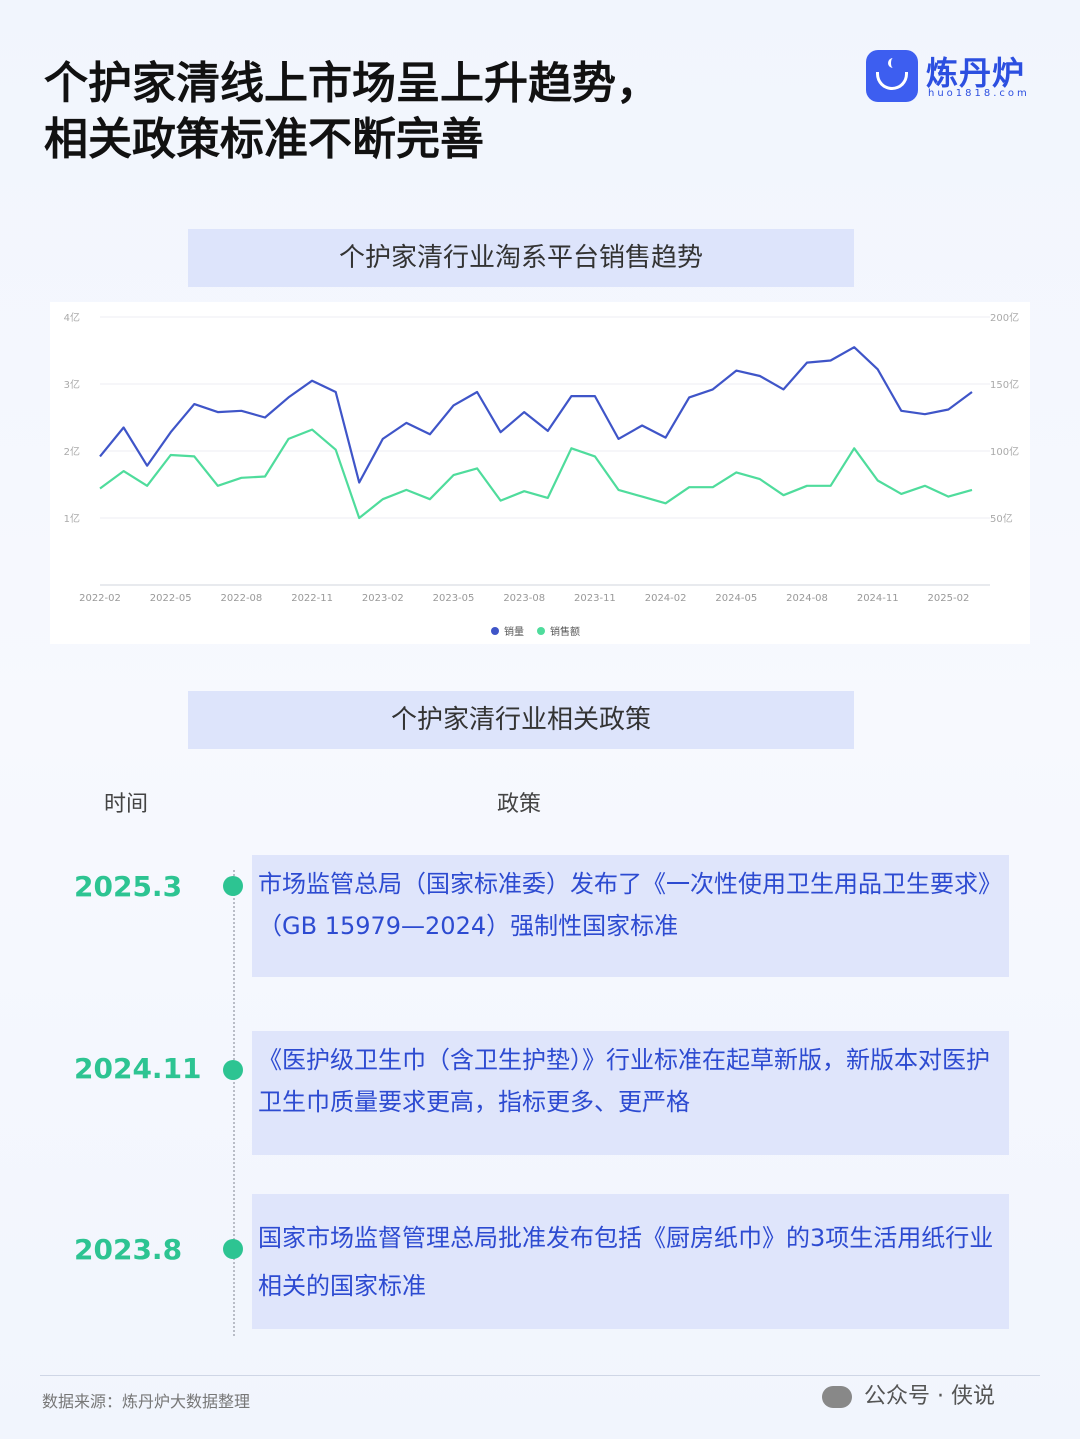 Image resolution: width=1080 pixels, height=1439 pixels. What do you see at coordinates (146, 1401) in the screenshot?
I see `data-source: 数据来源：炼丹炉大数据整理` at bounding box center [146, 1401].